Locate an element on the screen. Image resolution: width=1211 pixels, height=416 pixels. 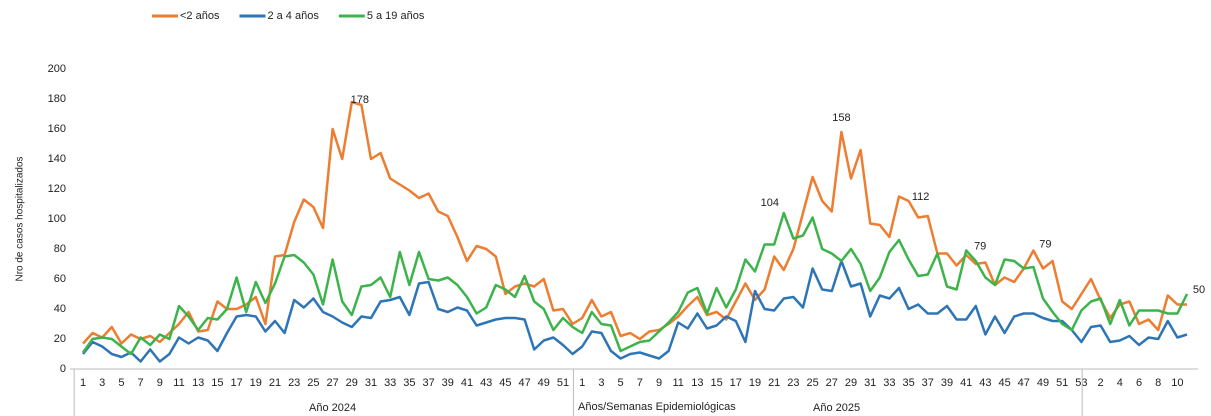
legend-label: 2 a 4 años is located at coordinates (293, 16).